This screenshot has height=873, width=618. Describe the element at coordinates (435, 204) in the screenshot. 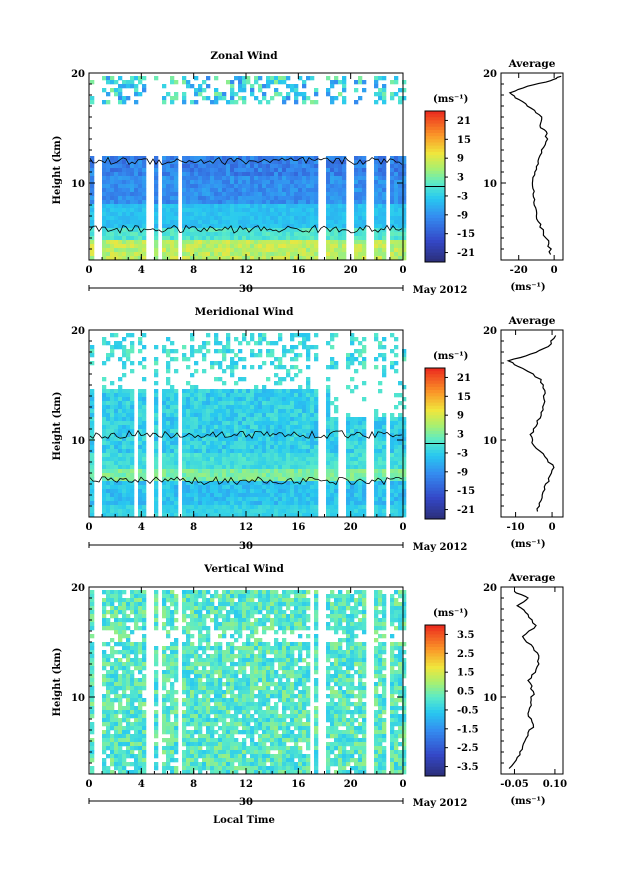

I see `colorbar-segment` at that location.